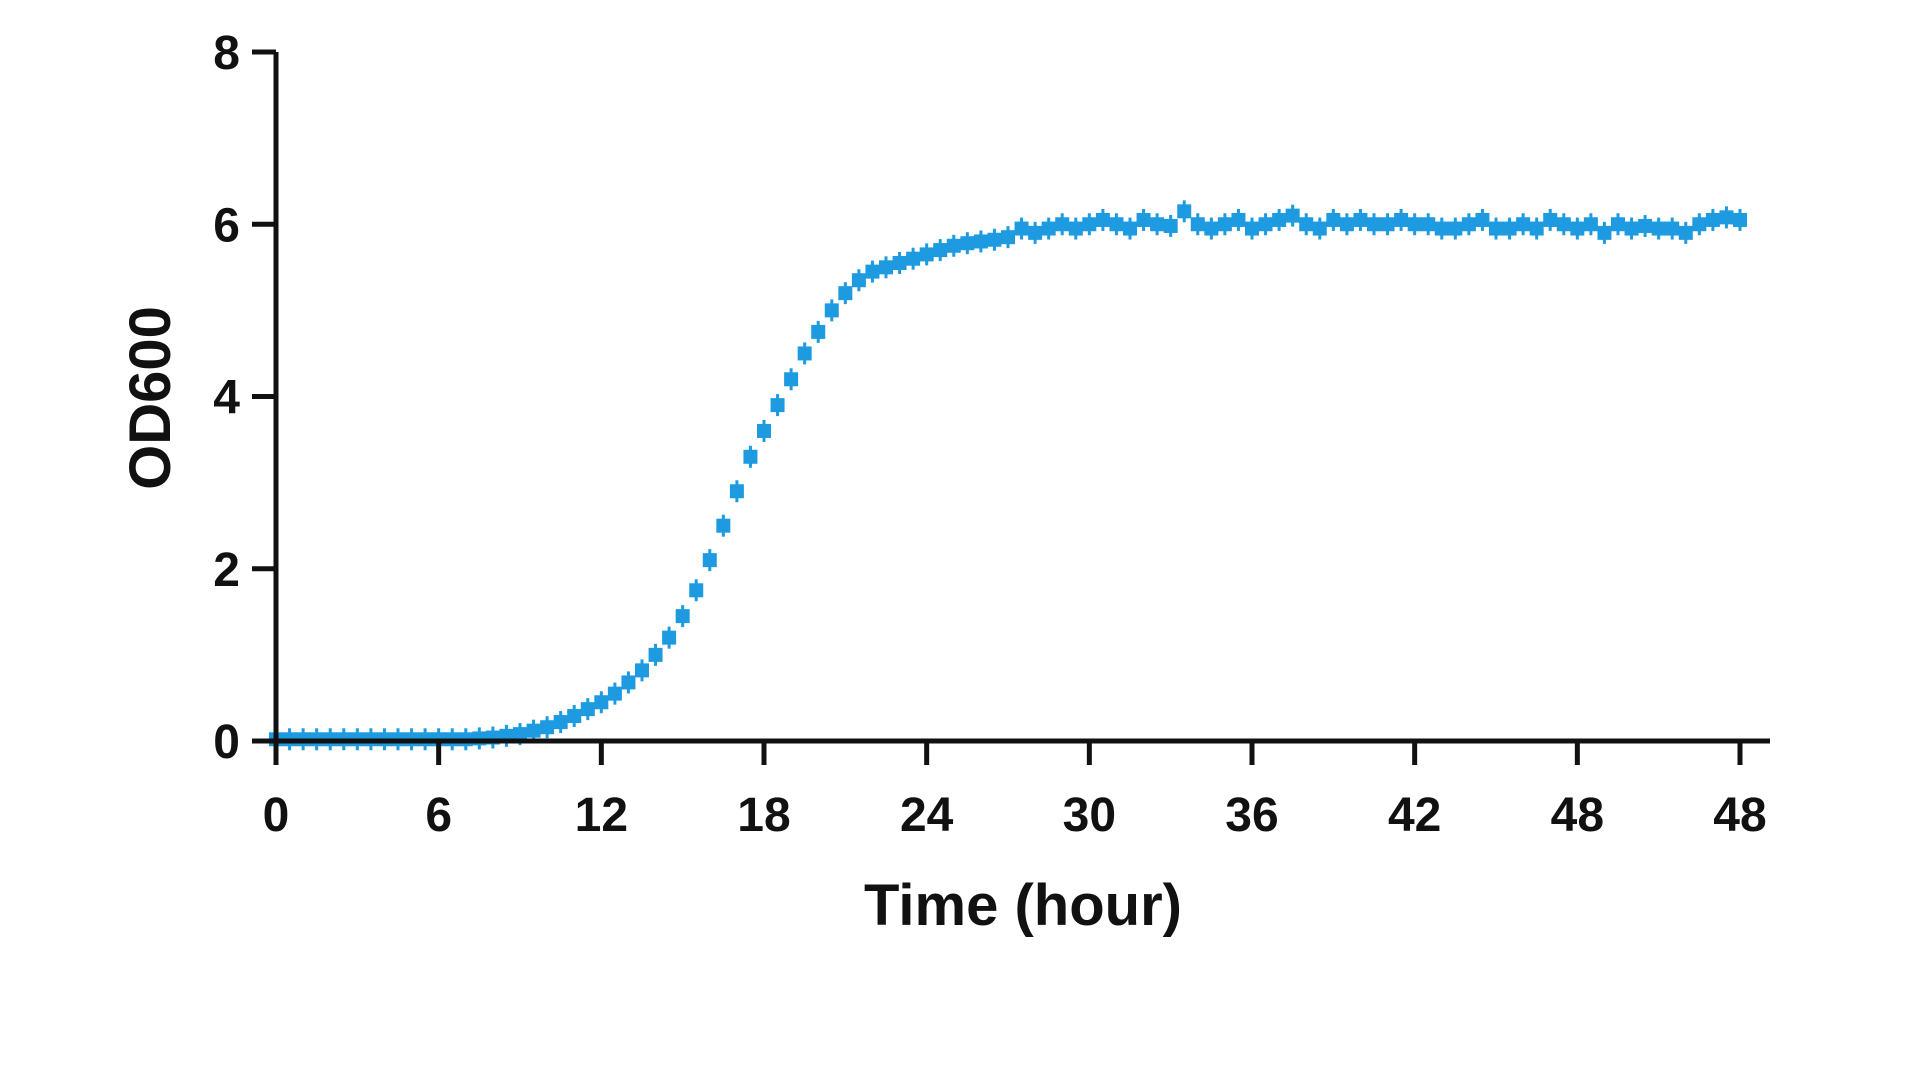 The width and height of the screenshot is (1920, 1080). Describe the element at coordinates (226, 742) in the screenshot. I see `y-tick-label: 0` at that location.